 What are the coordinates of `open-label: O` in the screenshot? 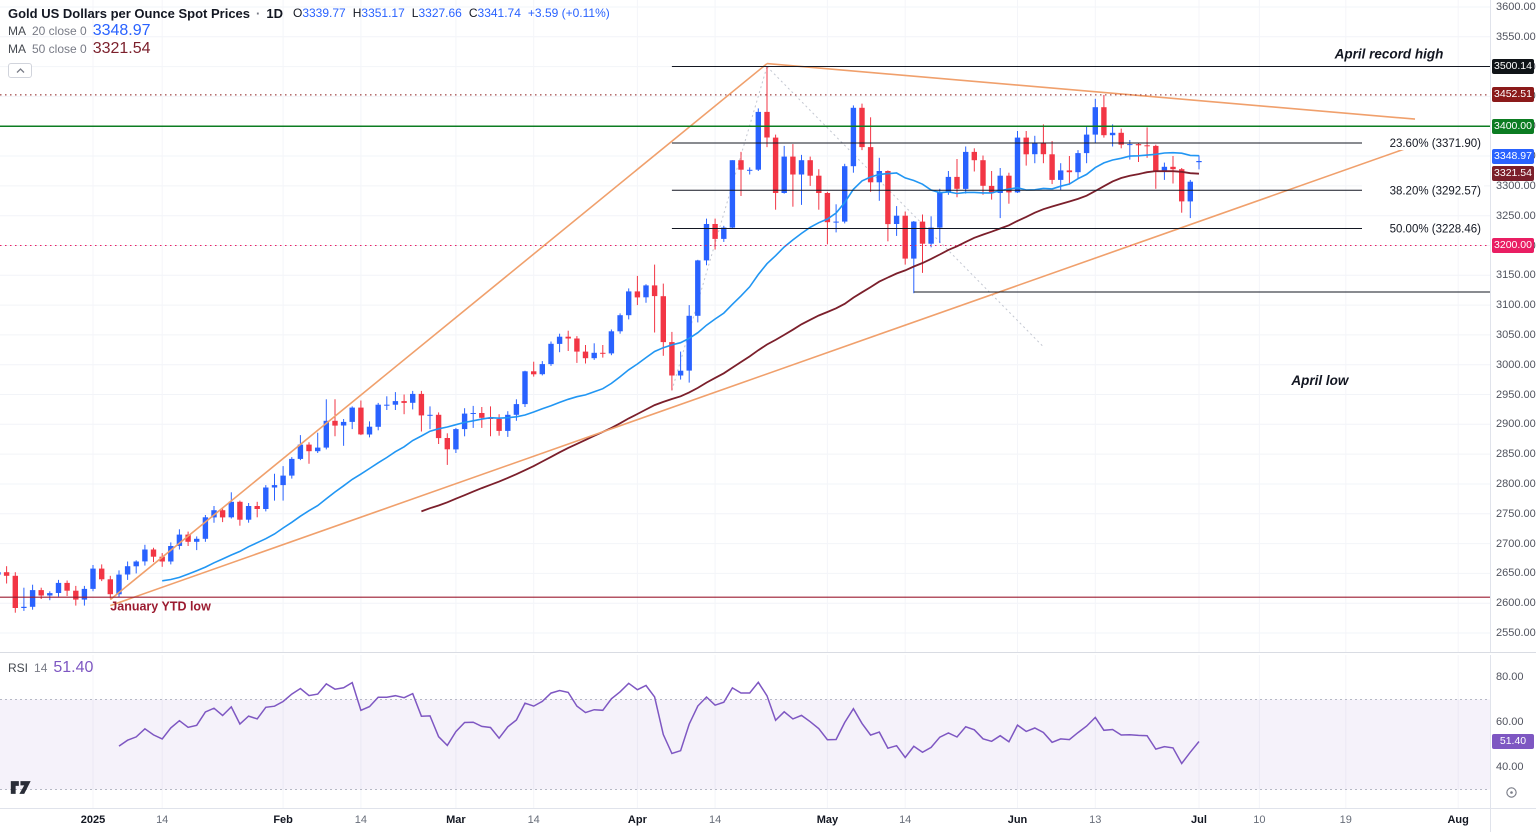 It's located at (297, 13).